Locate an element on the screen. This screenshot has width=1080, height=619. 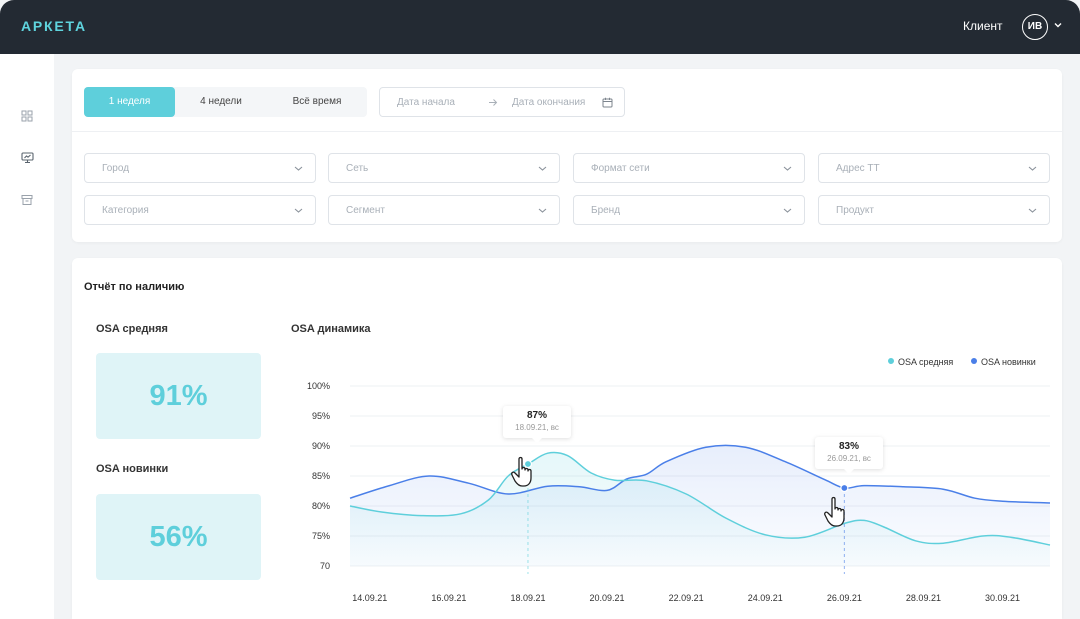
logo: АРКЕТА is located at coordinates (54, 26).